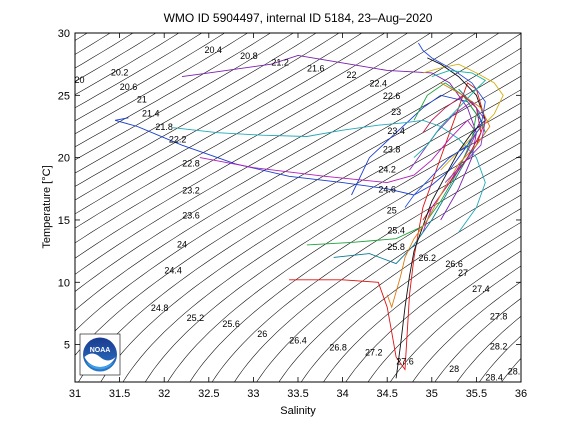 The image size is (576, 432). Describe the element at coordinates (392, 150) in the screenshot. I see `density-label: 23.8` at that location.